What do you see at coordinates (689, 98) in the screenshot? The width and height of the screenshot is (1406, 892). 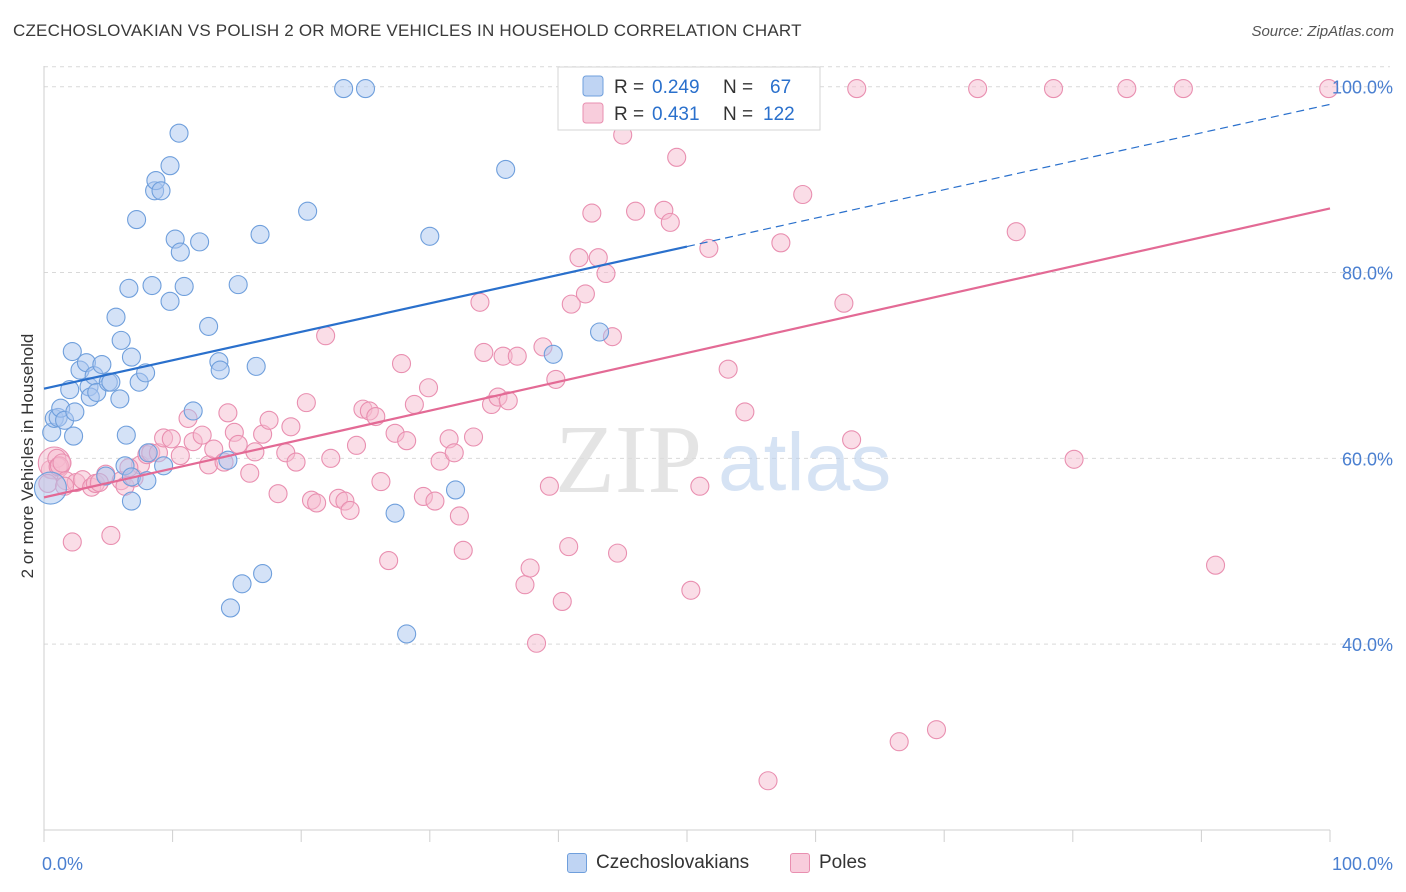 I see `correlation-legend: R = 0.249 N = 67 R = 0.431 N = 122` at bounding box center [689, 98].